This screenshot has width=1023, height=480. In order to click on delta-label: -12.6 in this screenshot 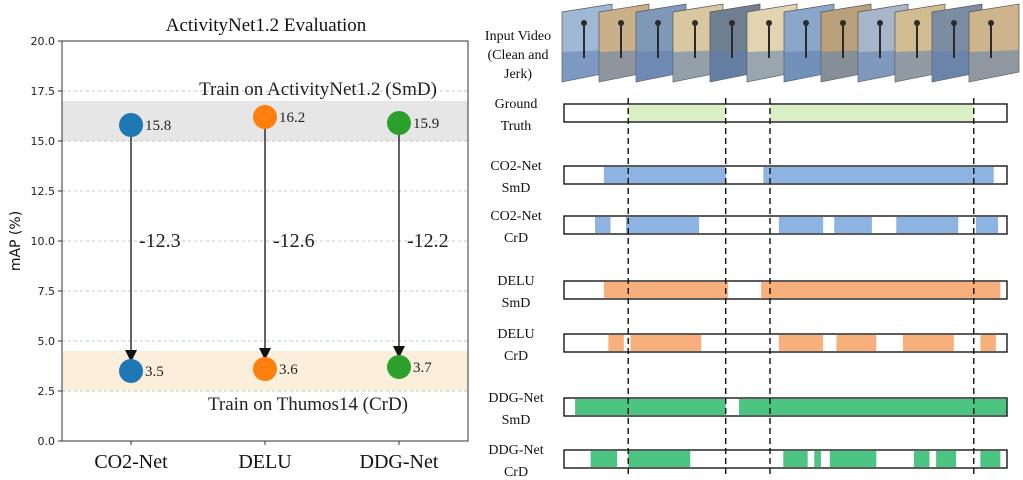, I will do `click(294, 241)`.